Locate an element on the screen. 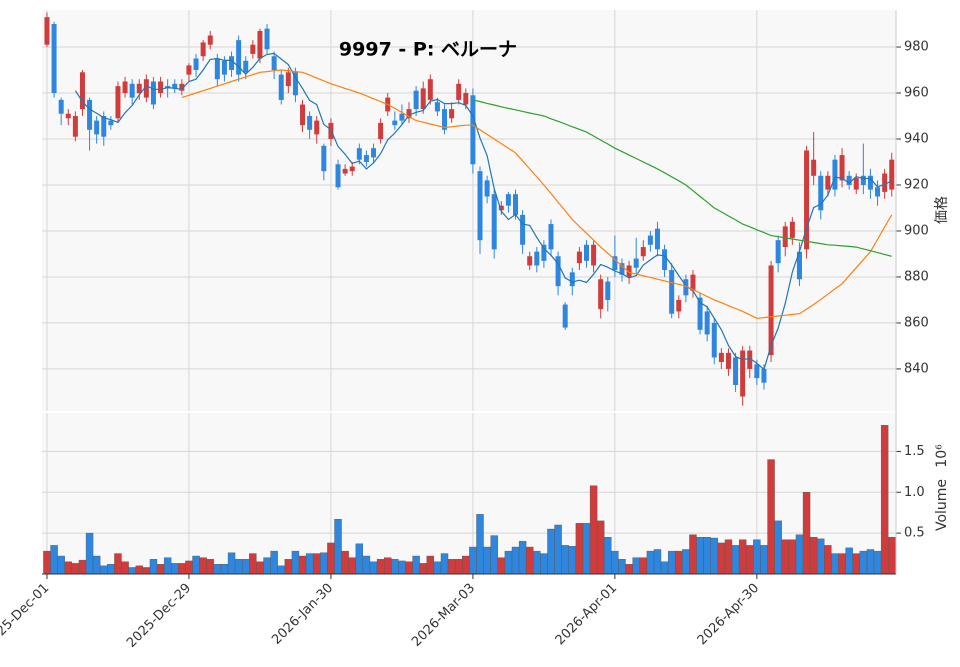 The height and width of the screenshot is (667, 960). volume-tick-label: 1.5 is located at coordinates (914, 451).